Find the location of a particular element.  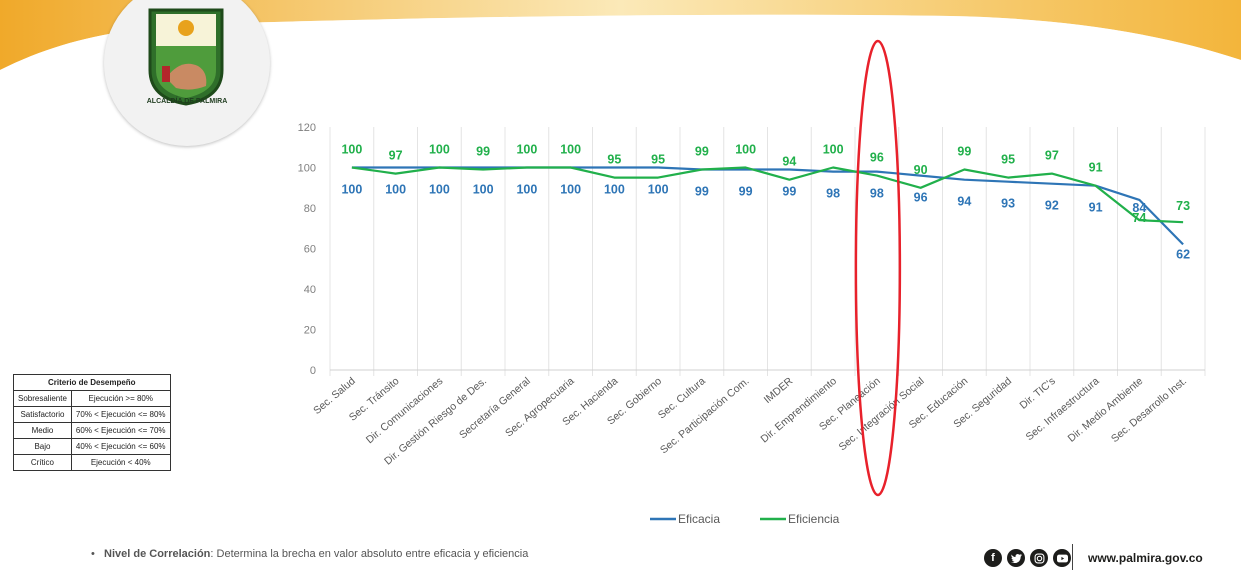

table-row: Satisfactorio 70% < Ejecución <= 80% is located at coordinates (92, 414).